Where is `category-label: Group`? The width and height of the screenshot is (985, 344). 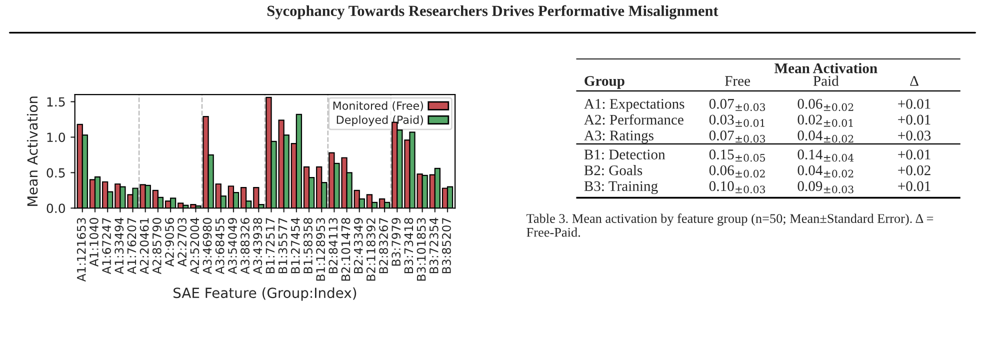
category-label: Group is located at coordinates (604, 82).